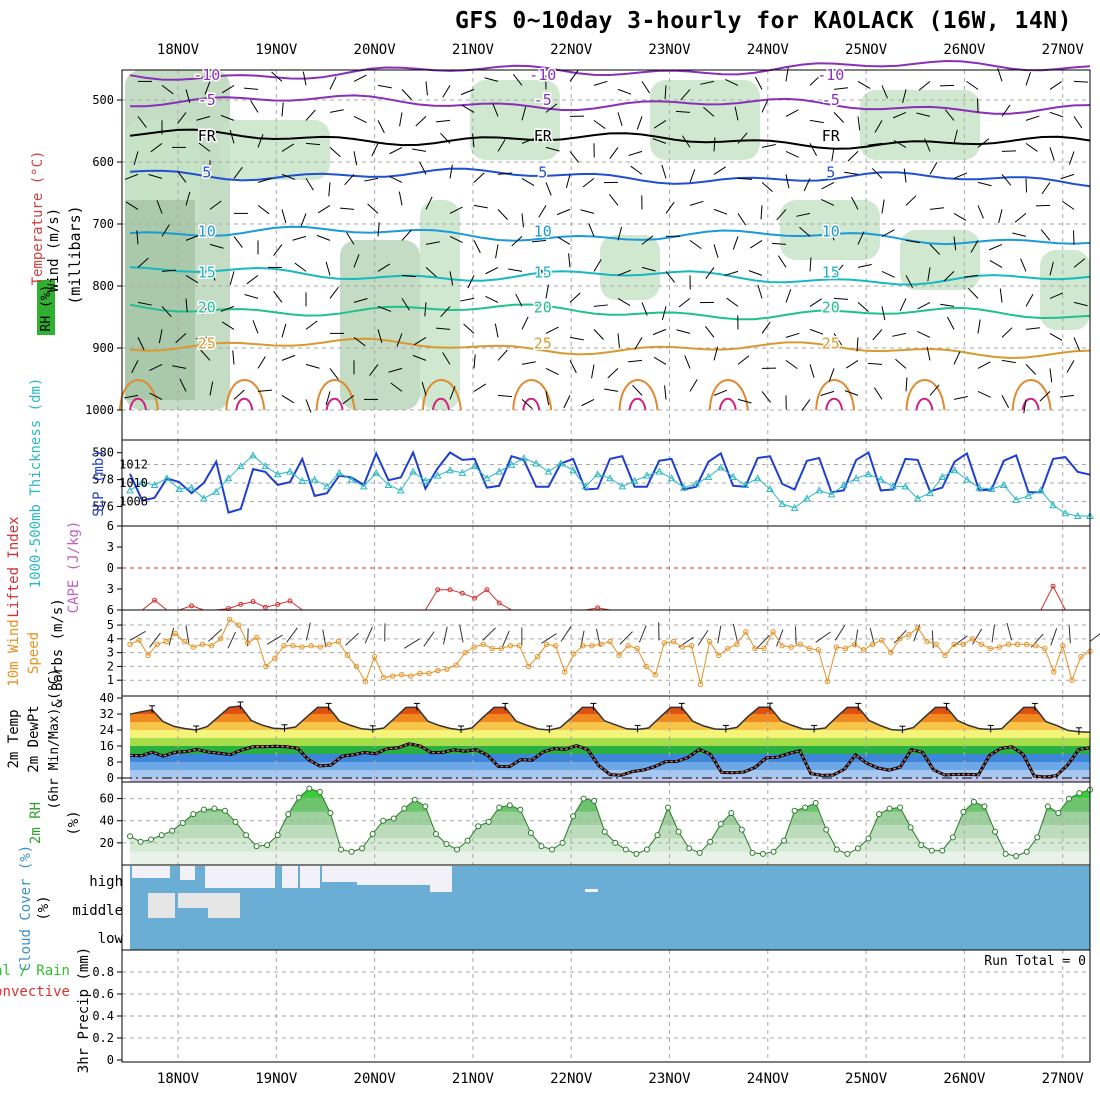 This screenshot has width=1100, height=1100. What do you see at coordinates (110, 589) in the screenshot?
I see `li-tick-label: 3` at bounding box center [110, 589].